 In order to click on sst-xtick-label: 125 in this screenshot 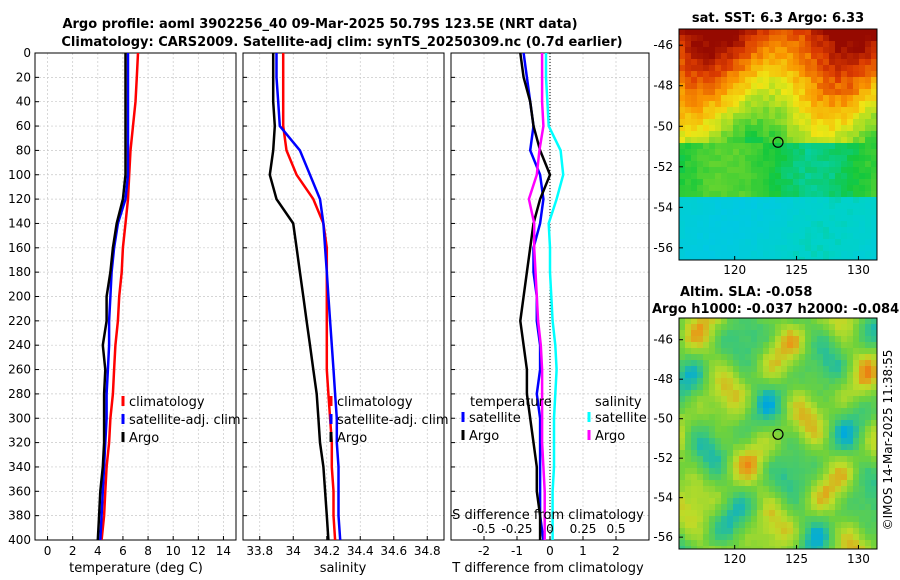, I will do `click(796, 270)`.